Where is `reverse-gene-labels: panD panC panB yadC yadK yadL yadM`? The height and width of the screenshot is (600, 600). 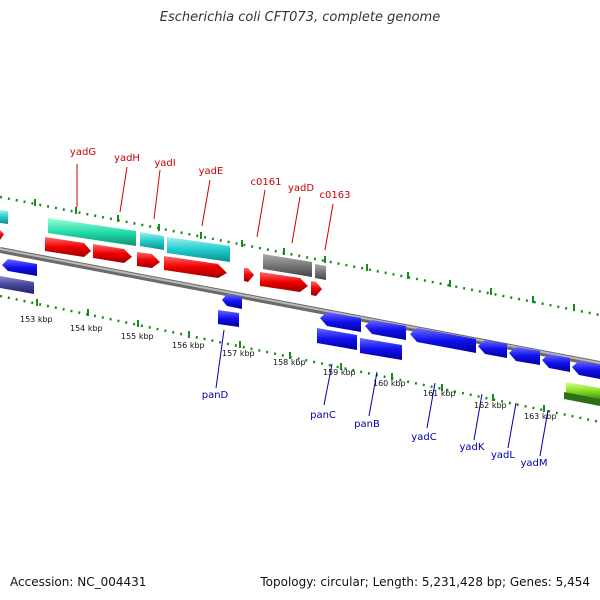
reverse-gene-labels: panD panC panB yadC yadK yadL yadM is located at coordinates (375, 429).